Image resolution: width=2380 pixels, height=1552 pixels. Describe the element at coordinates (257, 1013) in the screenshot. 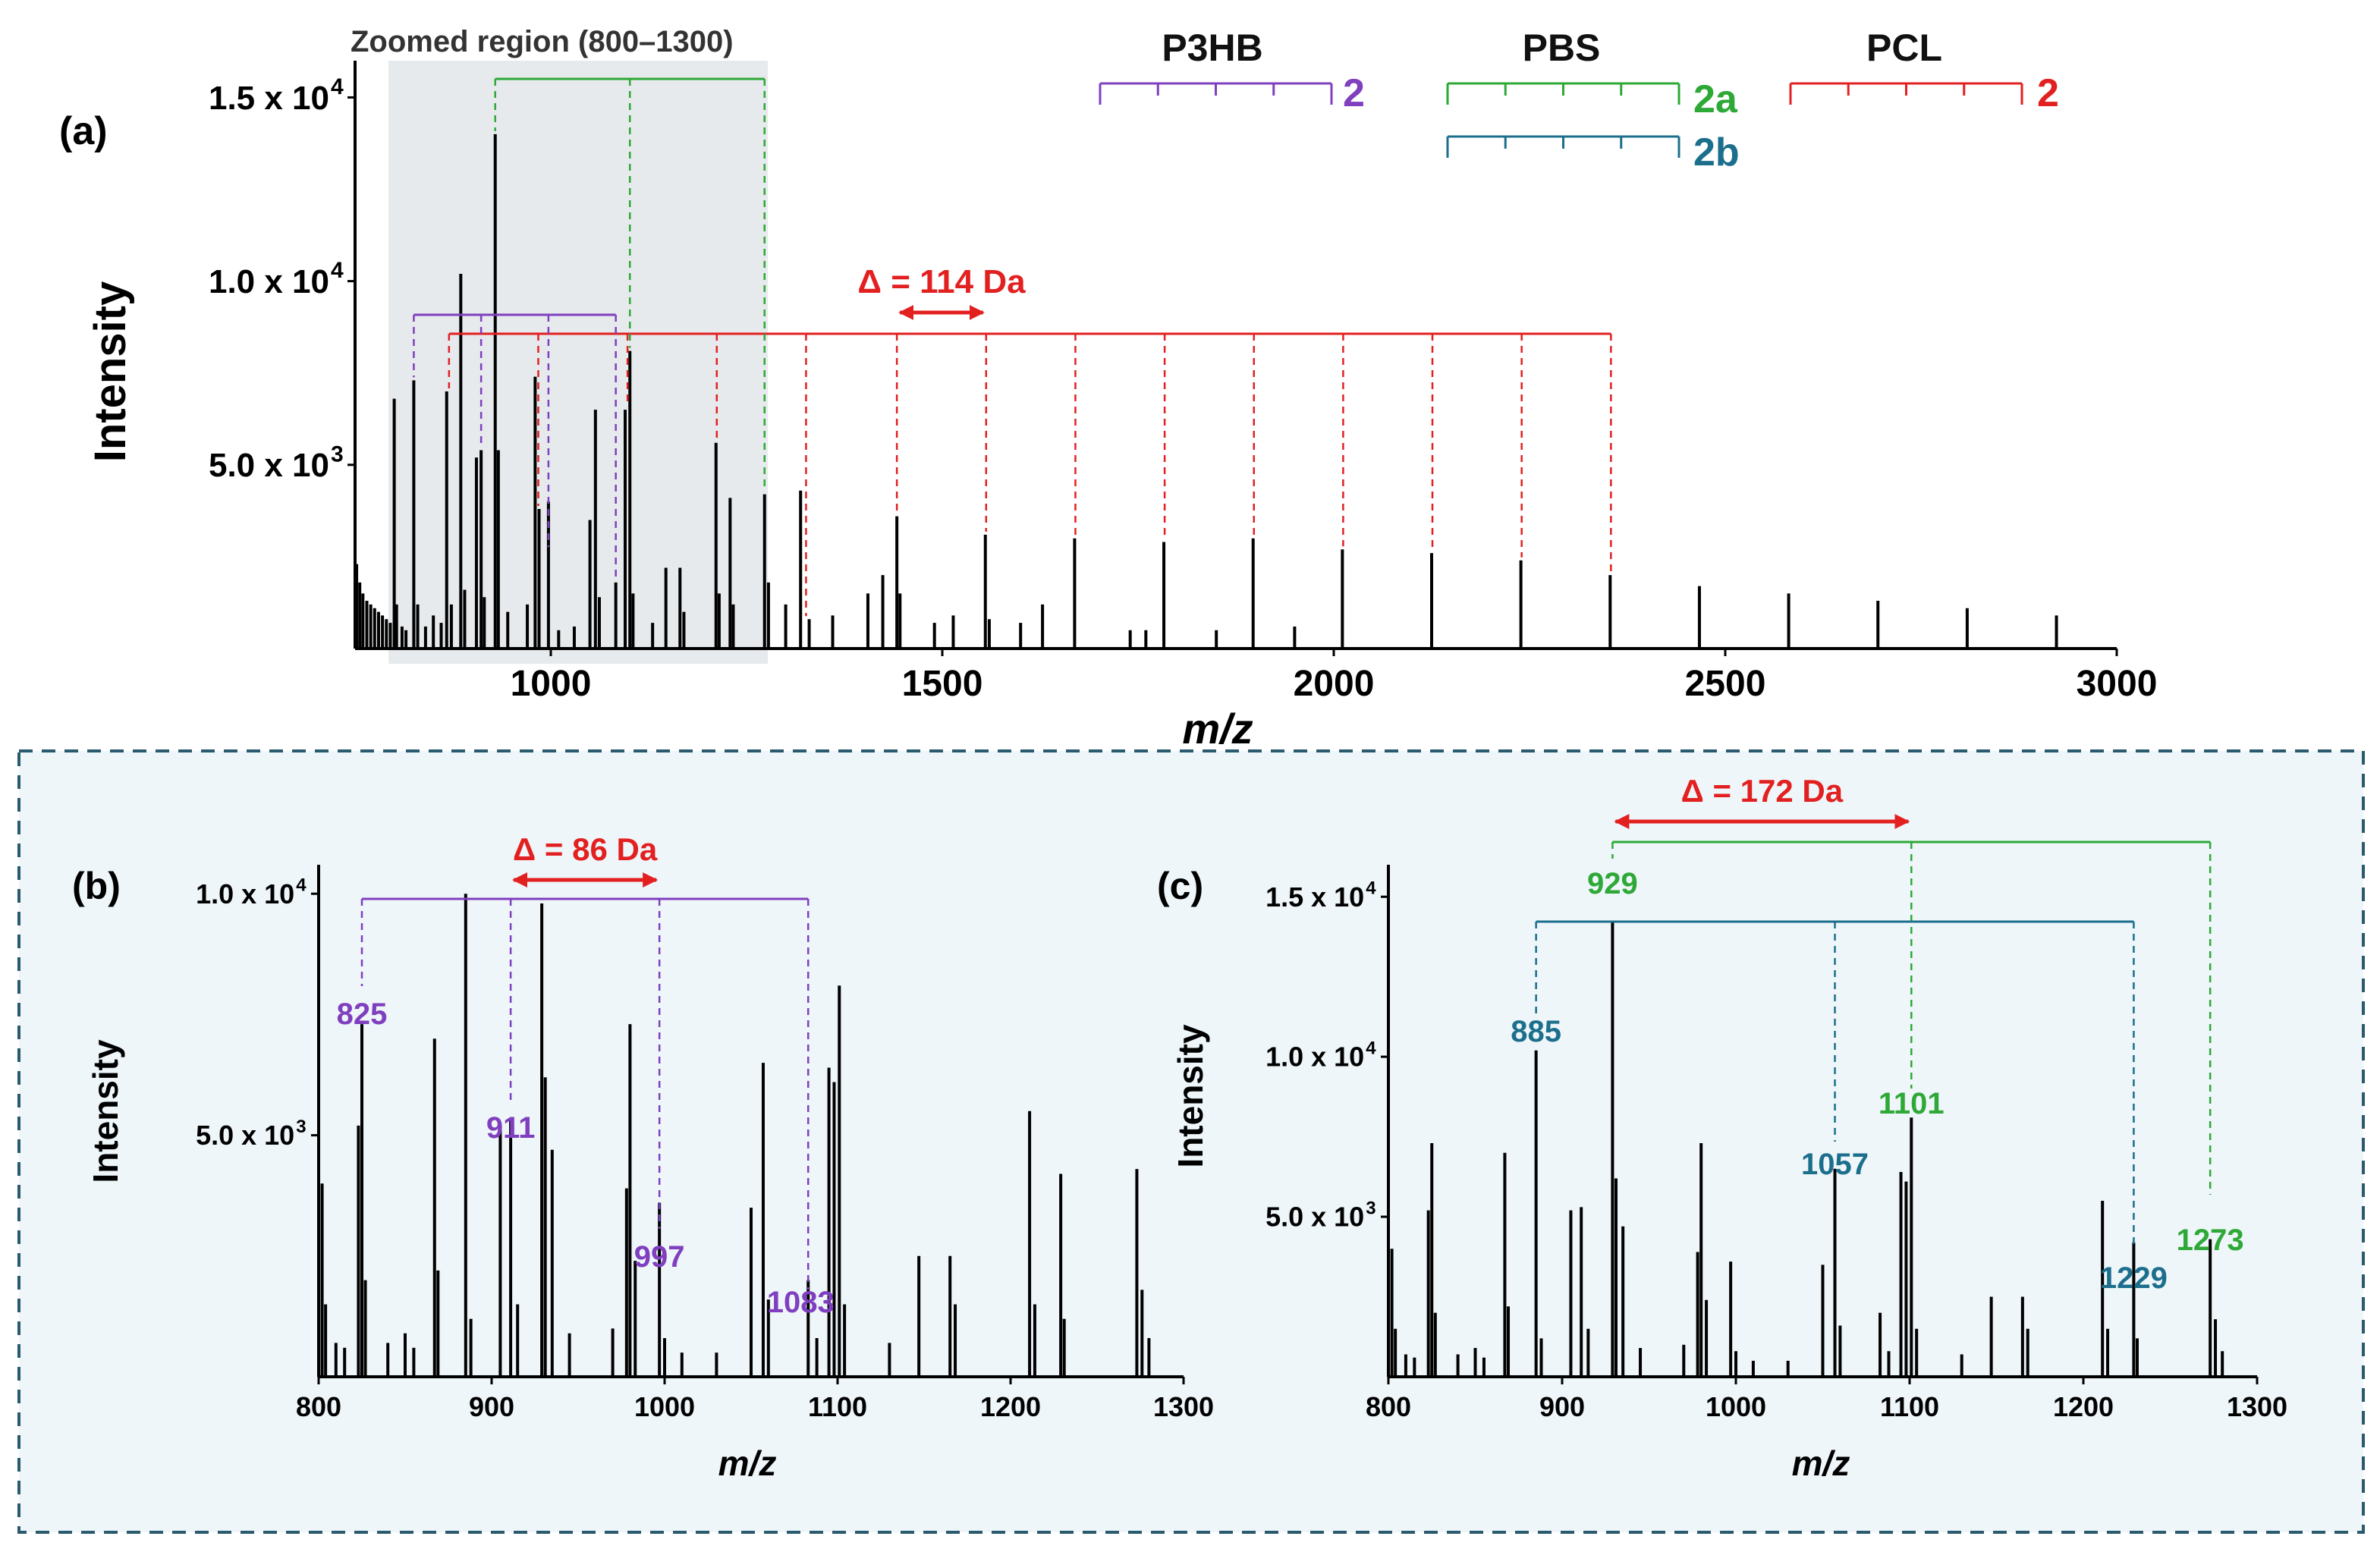

I see `panel-b-y-ticks: 5.0 x 10 3 1.0 x 10 4` at that location.